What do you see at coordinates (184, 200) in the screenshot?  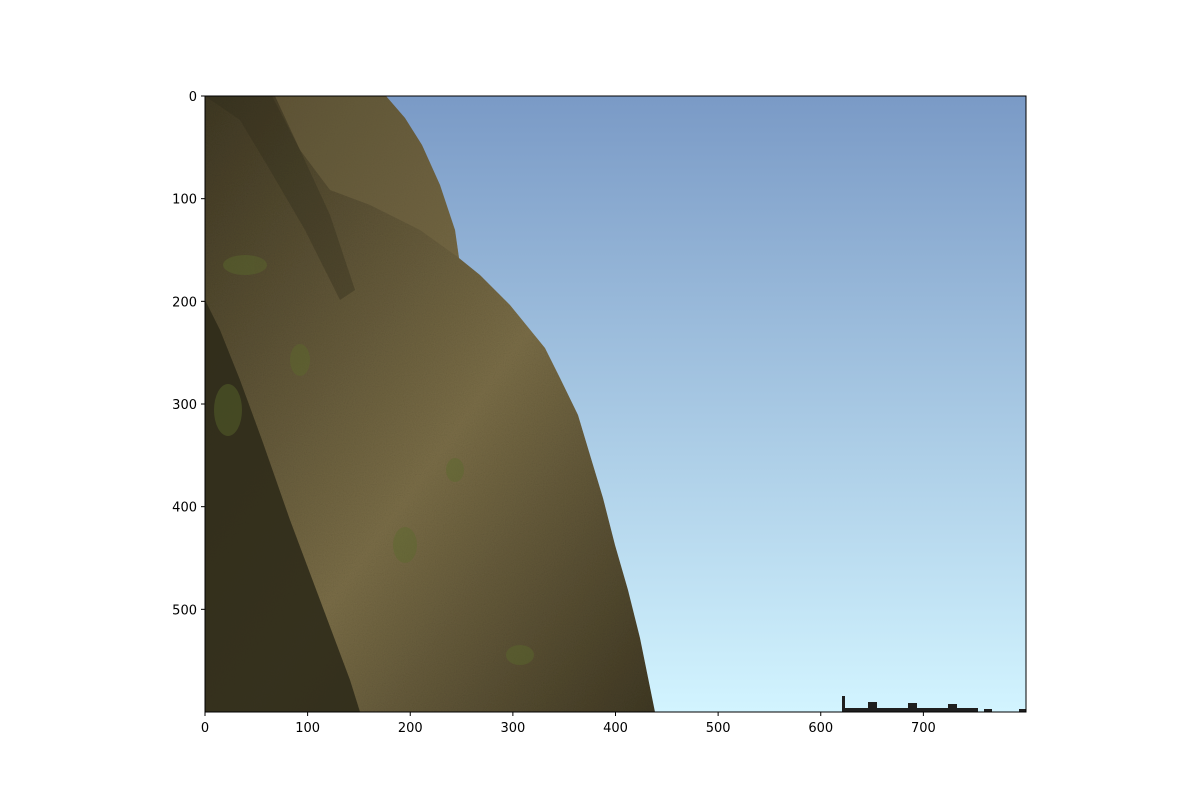 I see `y-tick-label: 100` at bounding box center [184, 200].